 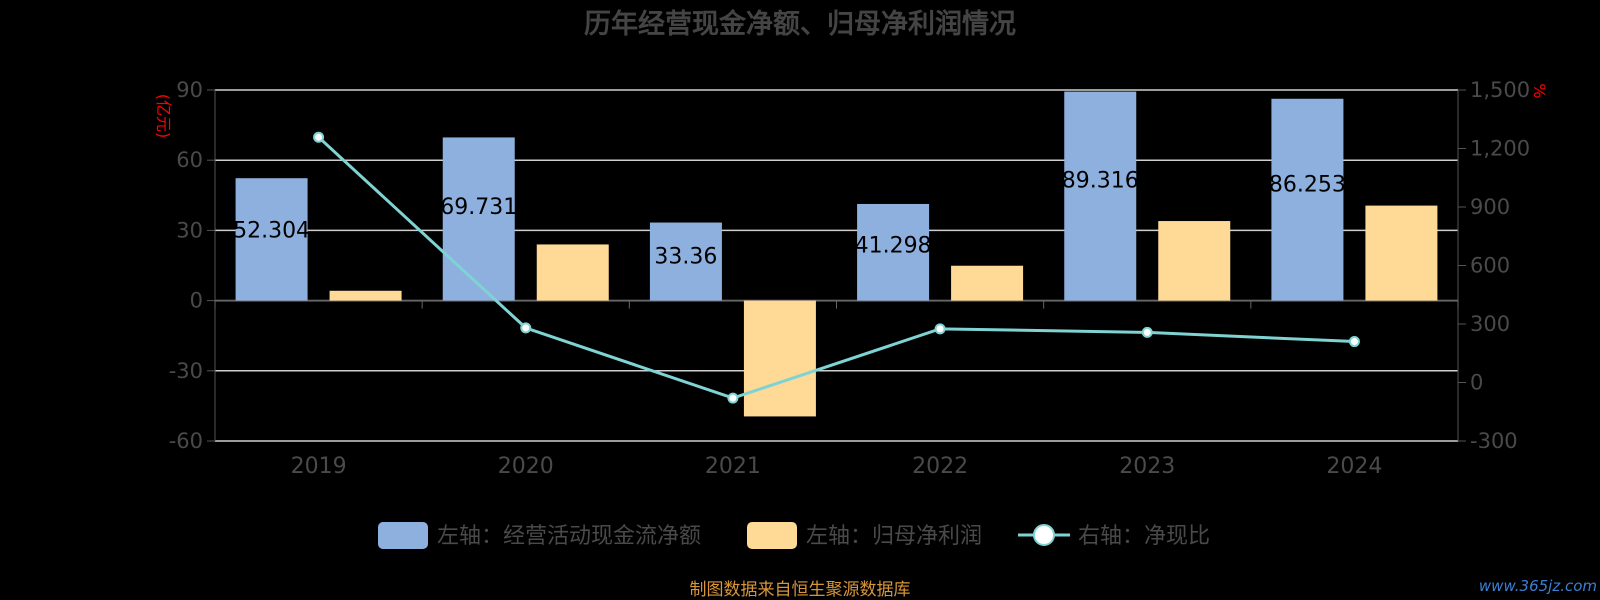 What do you see at coordinates (1307, 185) in the screenshot?
I see `data-label-operating-cash-flow: 86.253` at bounding box center [1307, 185].